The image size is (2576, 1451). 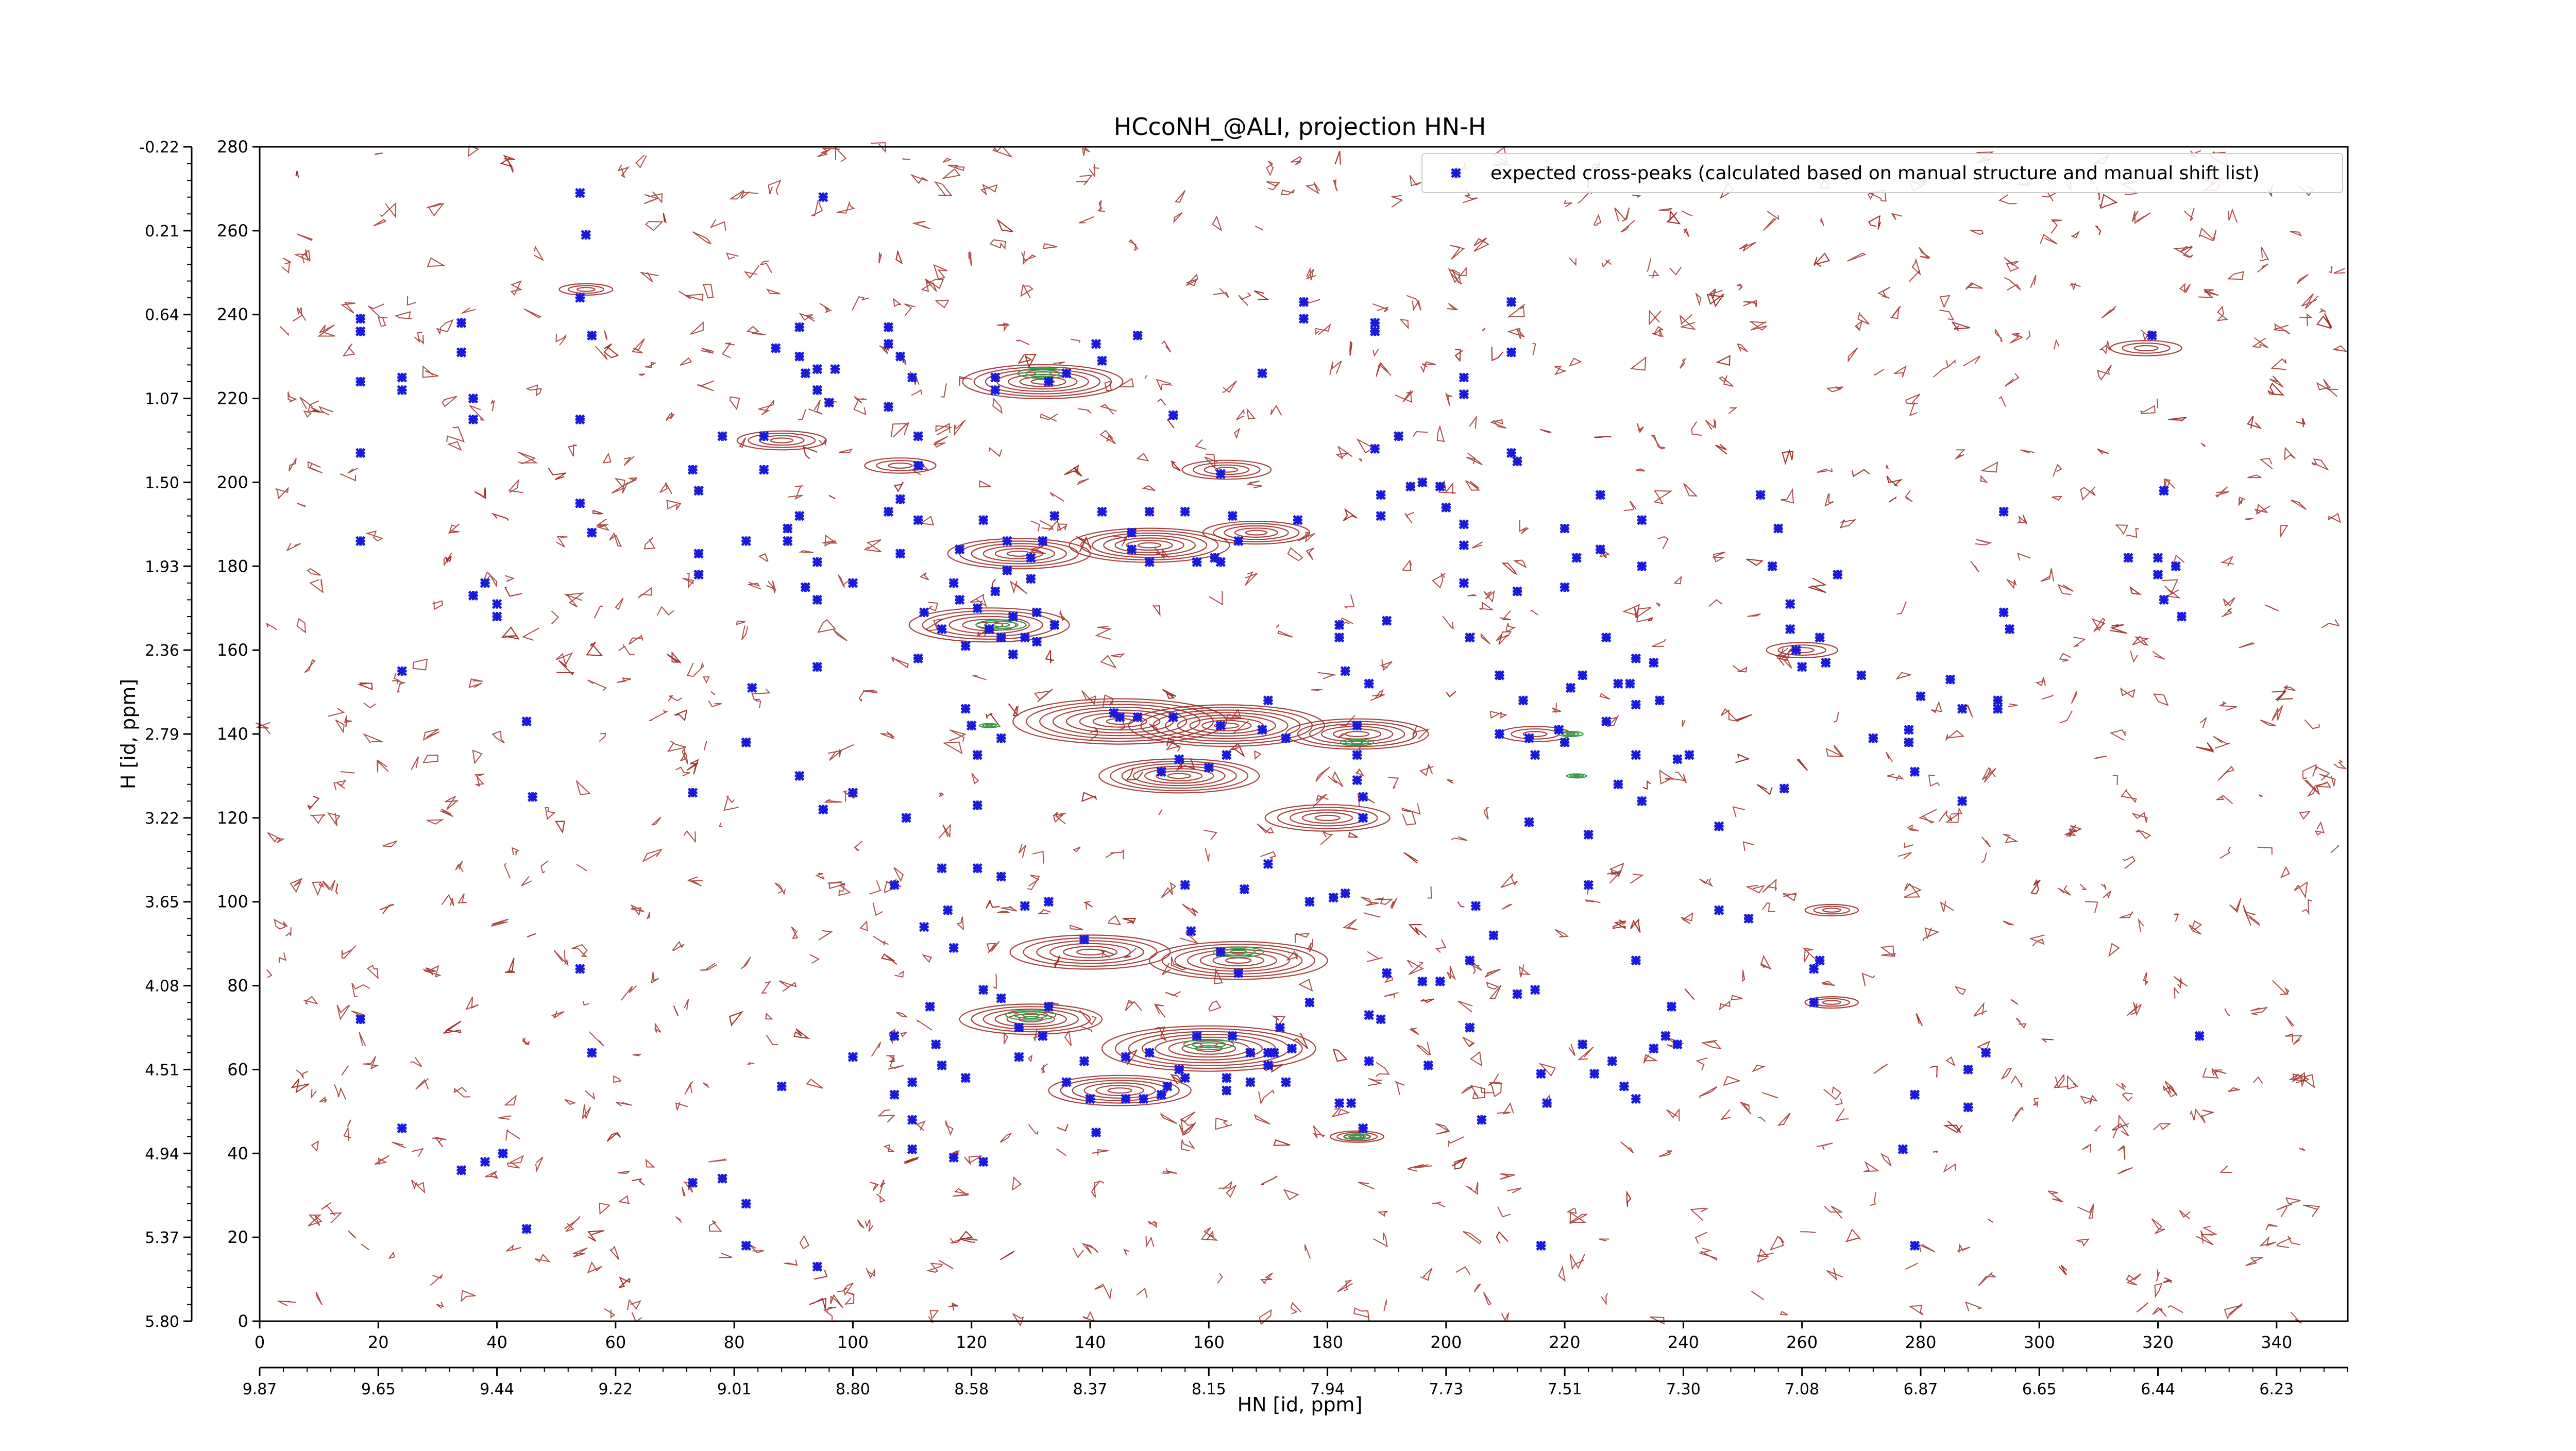 What do you see at coordinates (162, 1322) in the screenshot?
I see `ppm-y-tick-label: 5.80` at bounding box center [162, 1322].